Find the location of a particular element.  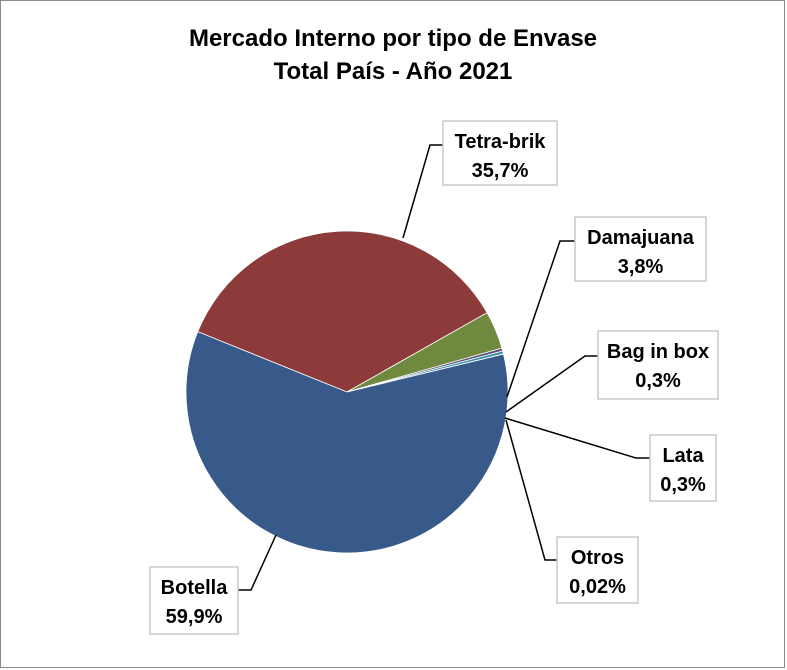

slice-value-otros: 0,02% is located at coordinates (597, 587).